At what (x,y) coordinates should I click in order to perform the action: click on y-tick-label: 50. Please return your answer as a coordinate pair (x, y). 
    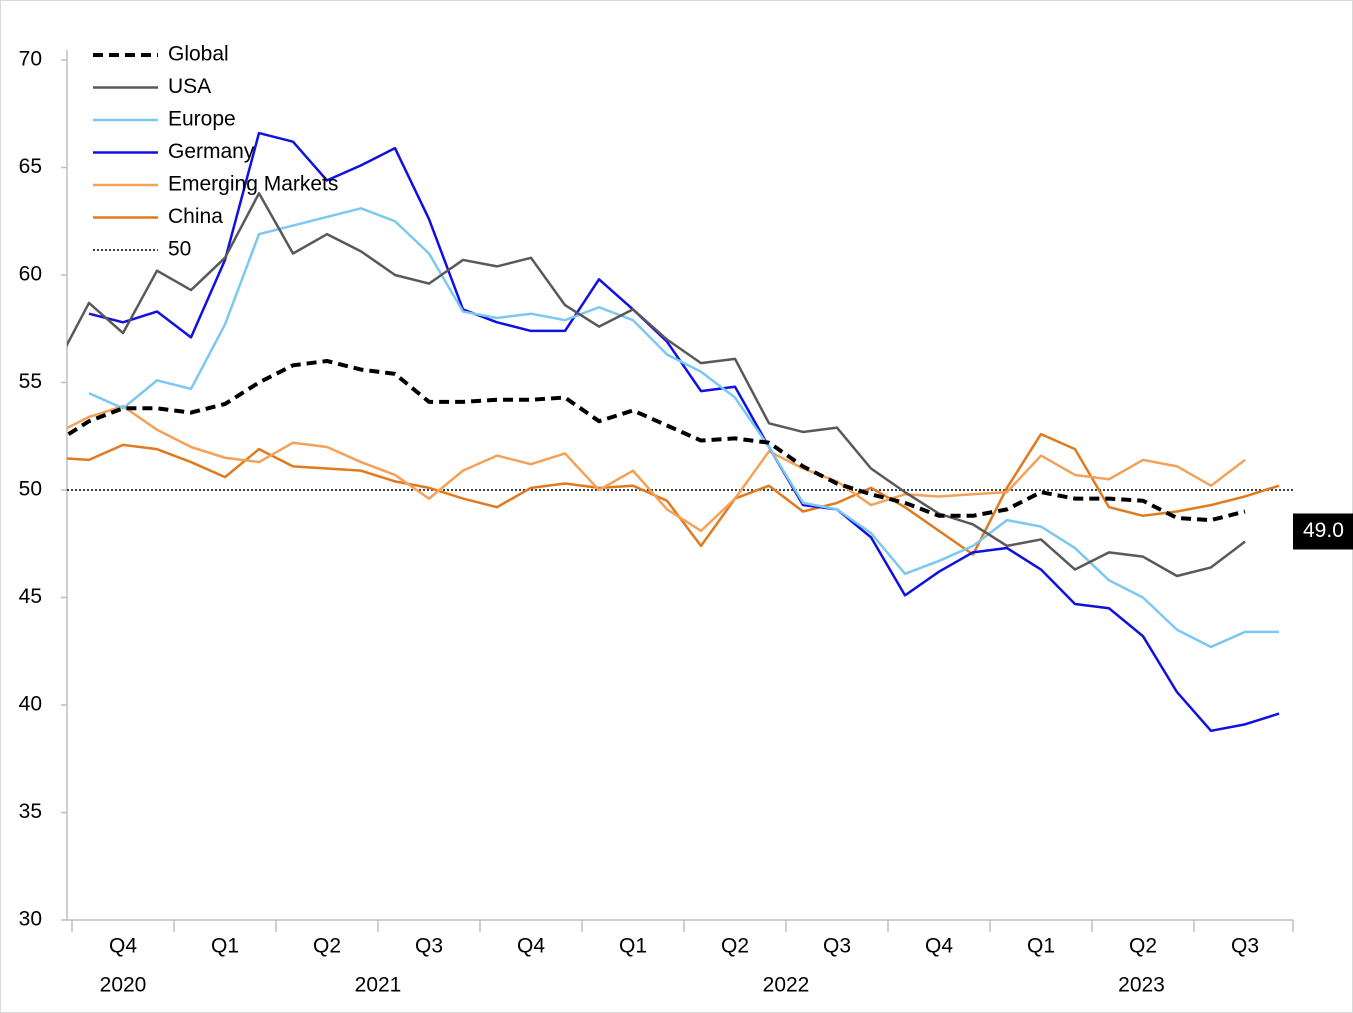
    Looking at the image, I should click on (30, 489).